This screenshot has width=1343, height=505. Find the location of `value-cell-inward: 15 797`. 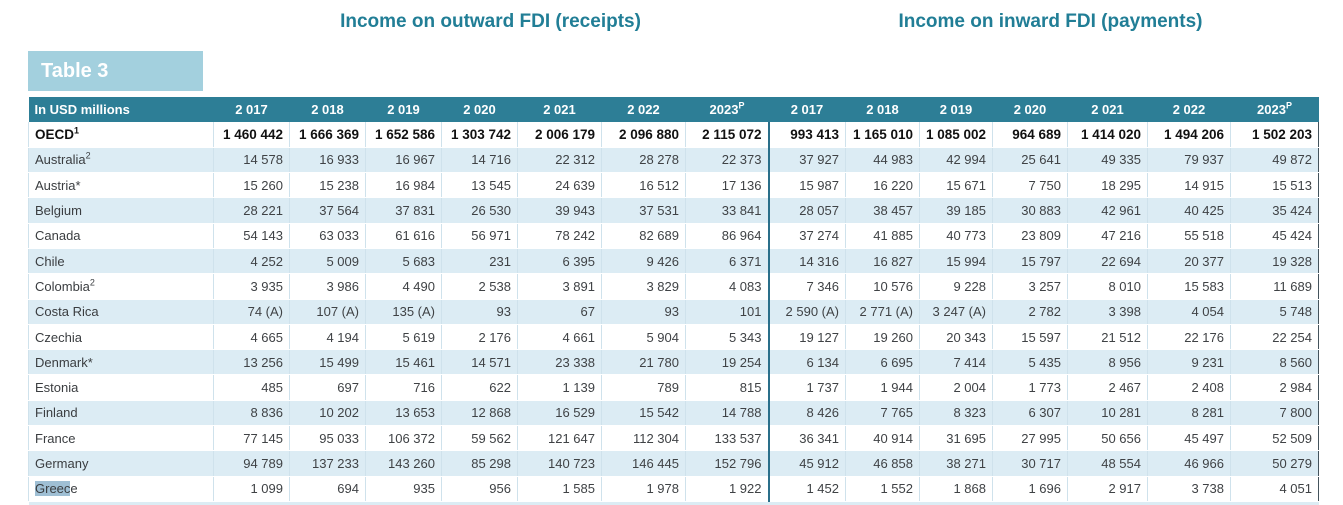

value-cell-inward: 15 797 is located at coordinates (1030, 261).